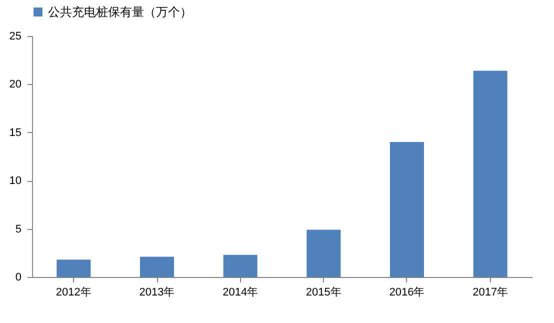 The height and width of the screenshot is (323, 554). Describe the element at coordinates (15, 36) in the screenshot. I see `y-tick-label: 25` at that location.